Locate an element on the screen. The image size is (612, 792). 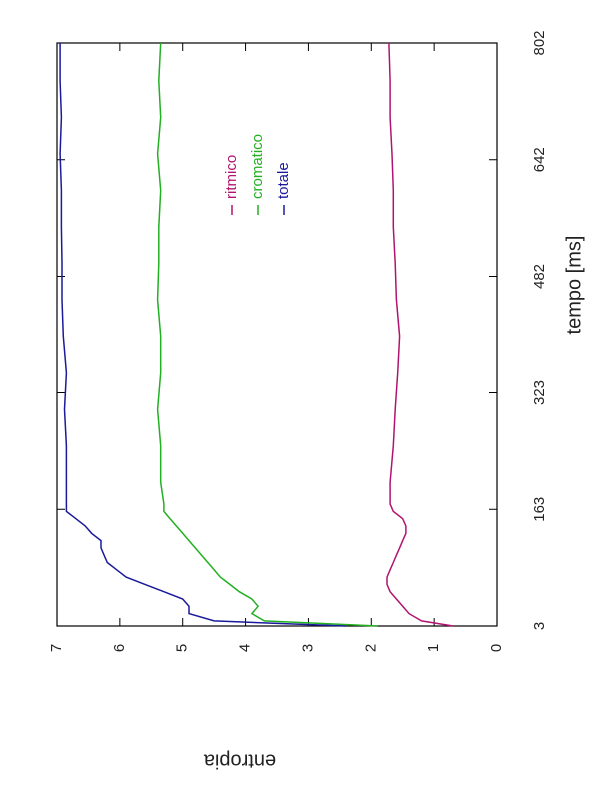
y-tick-label: 1 is located at coordinates (433, 648).